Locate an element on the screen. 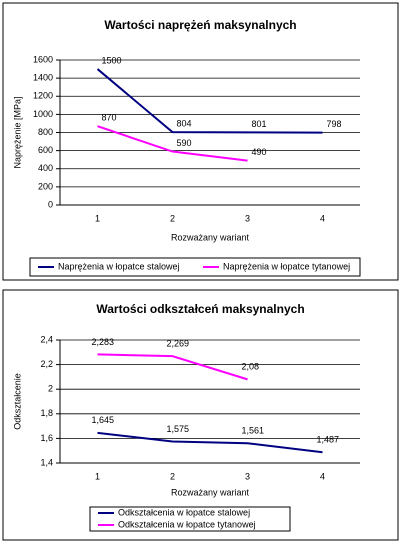  y-tick-label: 1,8 is located at coordinates (46, 413).